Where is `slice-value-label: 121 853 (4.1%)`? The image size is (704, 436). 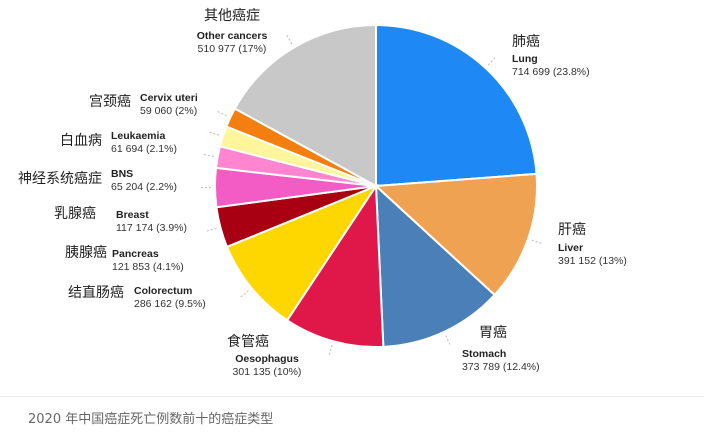 slice-value-label: 121 853 (4.1%) is located at coordinates (148, 267).